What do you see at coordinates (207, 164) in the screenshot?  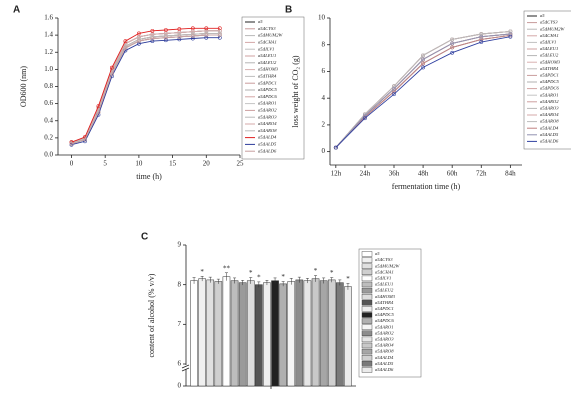 I see `x-tick-label: 20` at bounding box center [207, 164].